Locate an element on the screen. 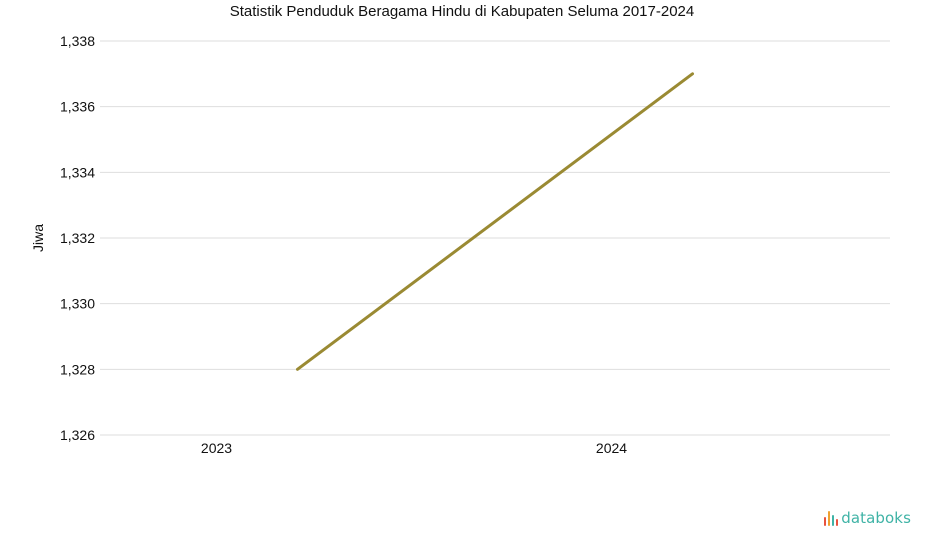 The width and height of the screenshot is (925, 547). y-tick-label: 1,334 is located at coordinates (77, 172).